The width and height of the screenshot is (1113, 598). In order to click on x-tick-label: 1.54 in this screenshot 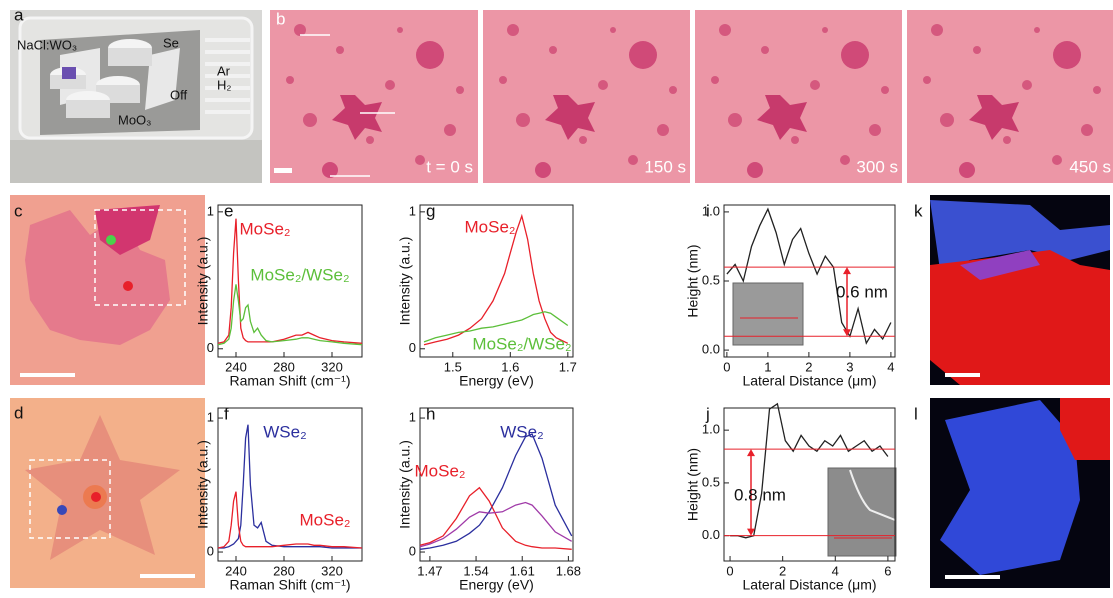, I will do `click(475, 570)`.